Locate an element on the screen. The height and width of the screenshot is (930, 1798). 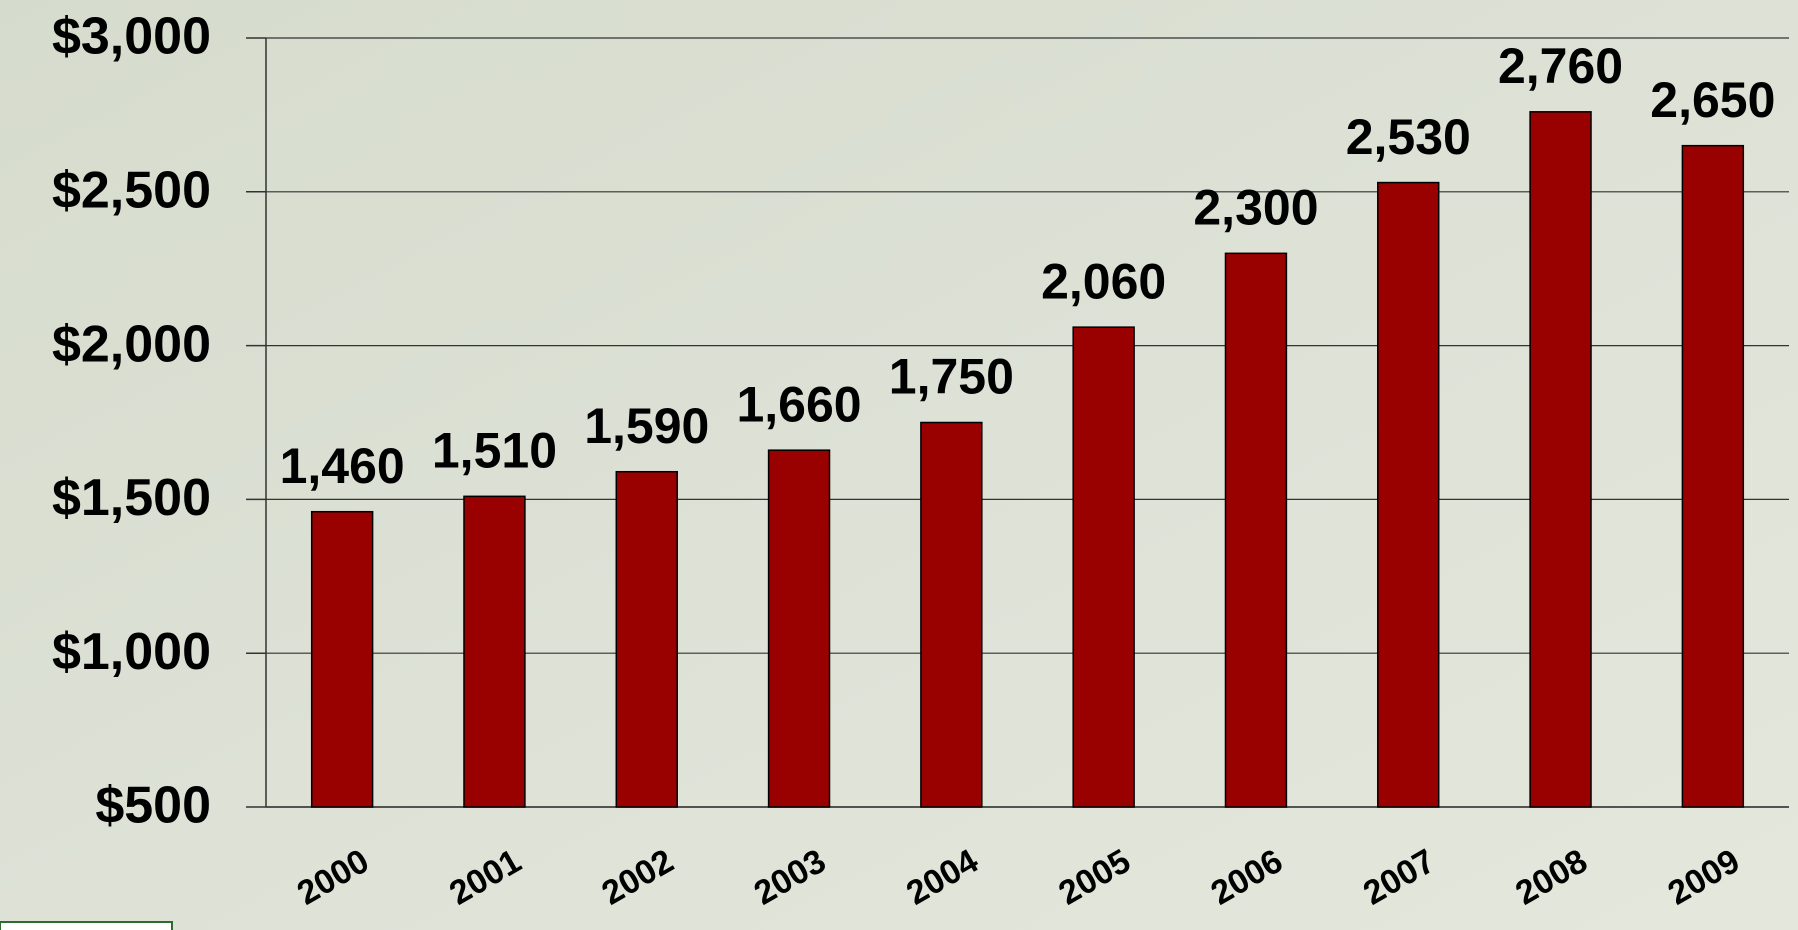
y-tick-label: $1,500 is located at coordinates (131, 498).